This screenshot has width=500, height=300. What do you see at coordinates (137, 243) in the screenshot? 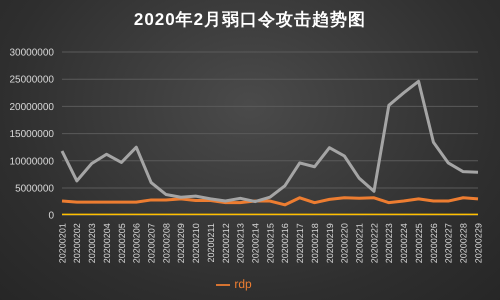
I see `x-tick-label: 20200206` at bounding box center [137, 243].